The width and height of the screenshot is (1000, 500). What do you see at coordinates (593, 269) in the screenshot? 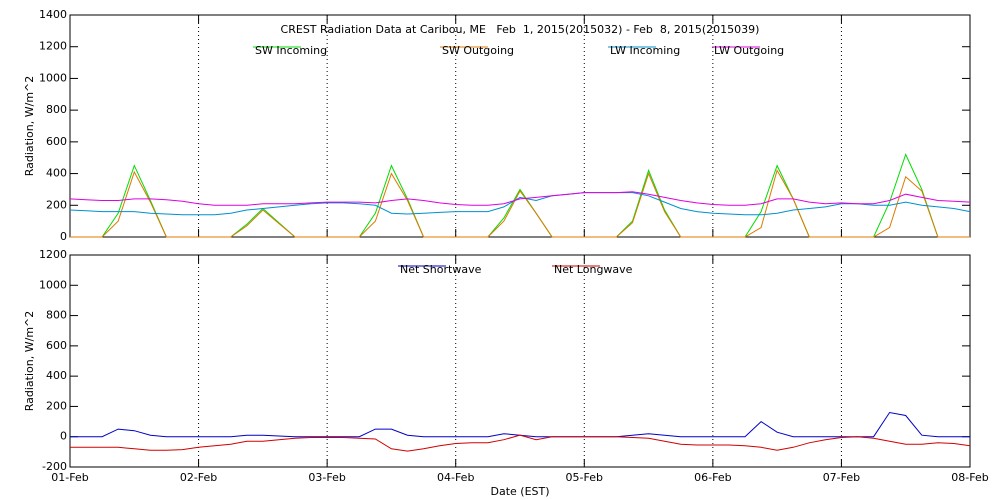
I see `legend-label: Net Longwave` at bounding box center [593, 269].